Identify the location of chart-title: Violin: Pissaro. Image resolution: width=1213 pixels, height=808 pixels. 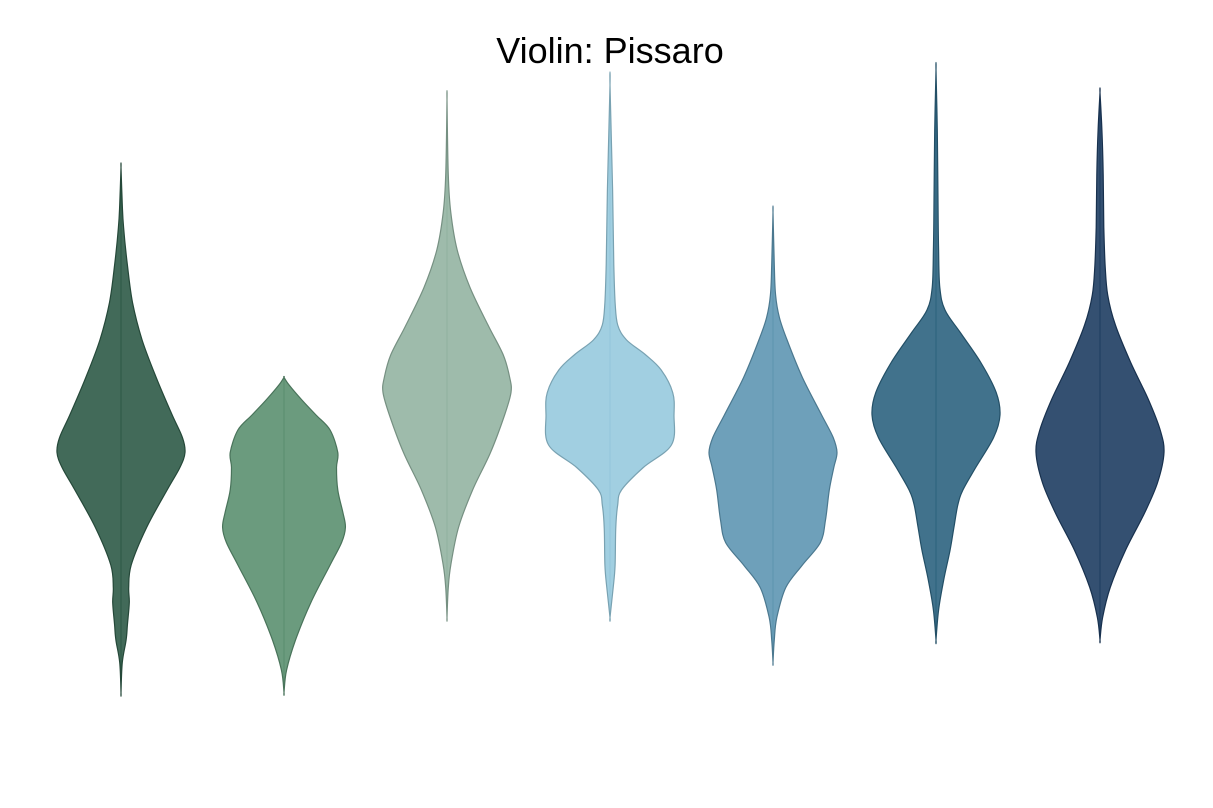
(609, 50).